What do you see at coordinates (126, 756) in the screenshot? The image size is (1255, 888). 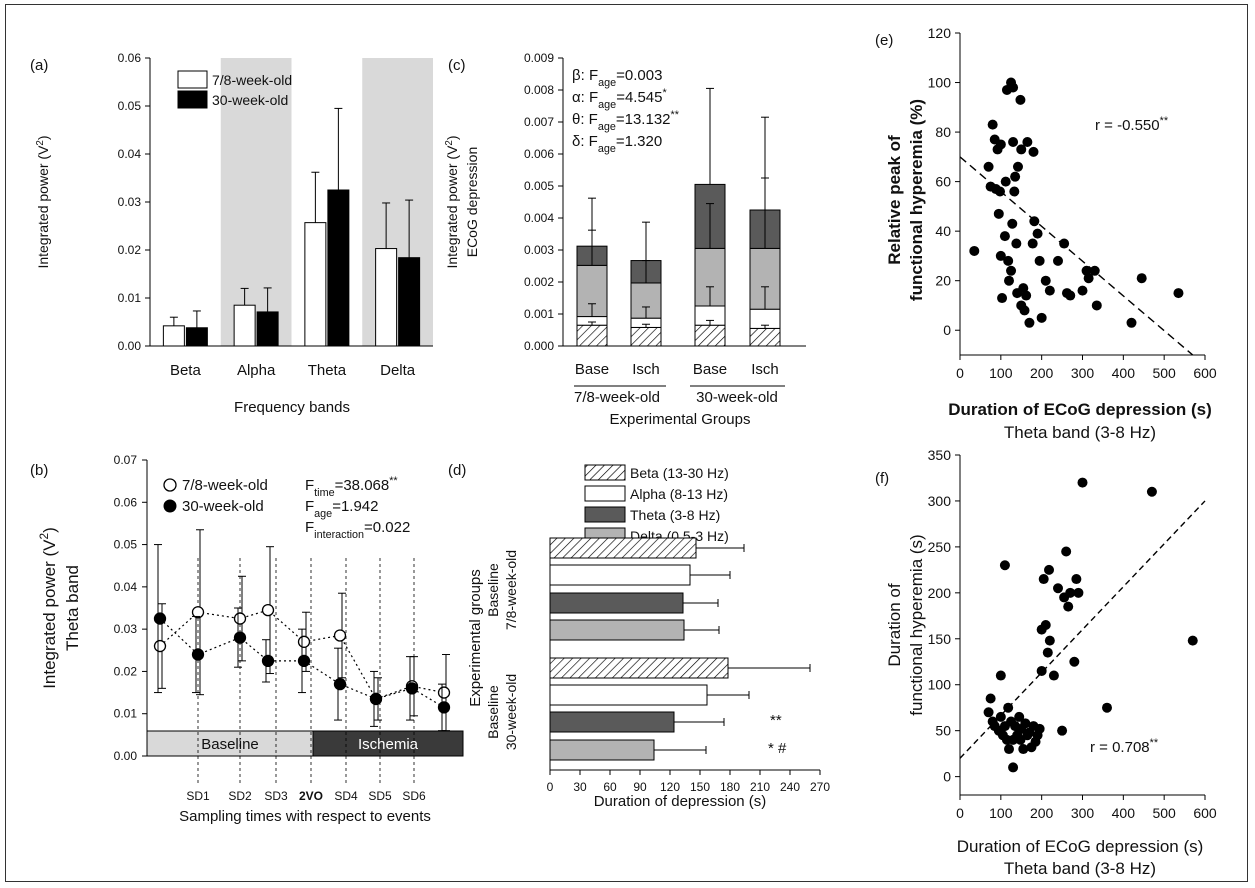 I see `tick-label-b-y: 0.00` at bounding box center [126, 756].